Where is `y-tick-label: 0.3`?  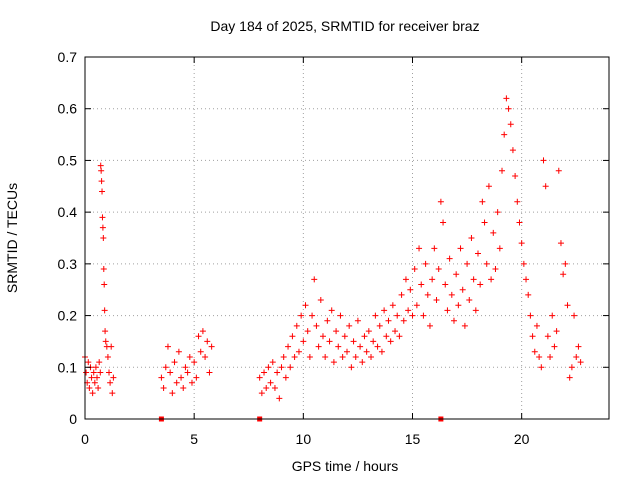
y-tick-label: 0.3 is located at coordinates (68, 264).